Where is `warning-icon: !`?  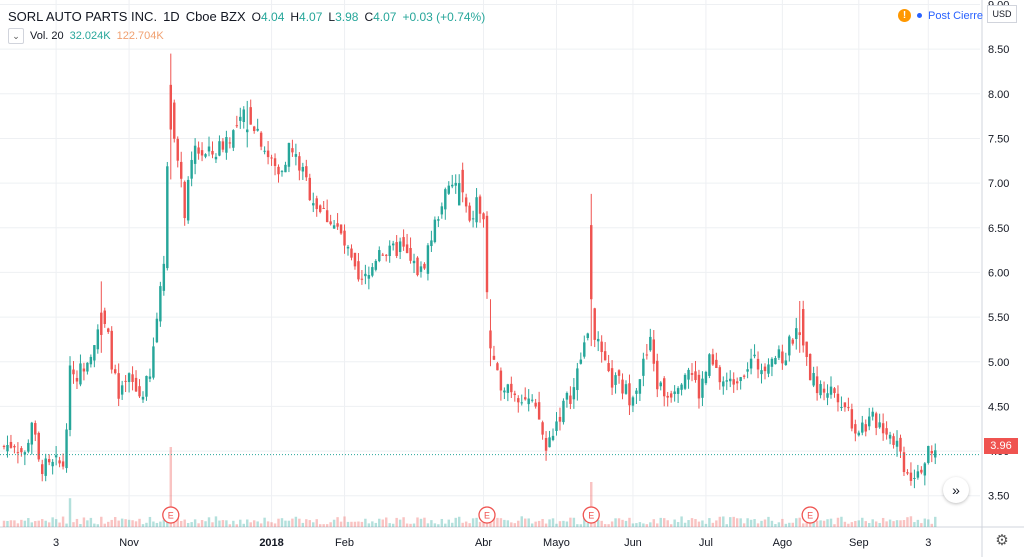
warning-icon: ! is located at coordinates (904, 15).